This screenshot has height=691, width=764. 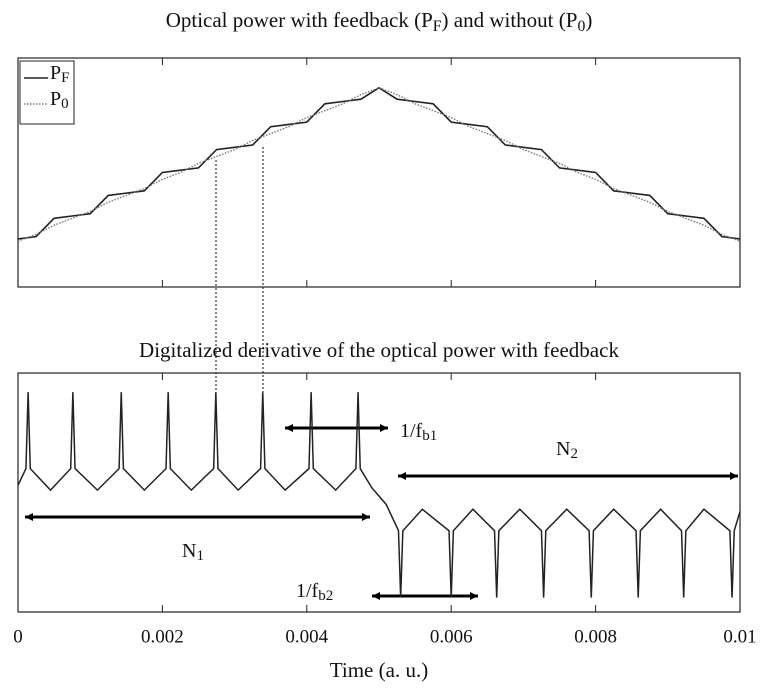 What do you see at coordinates (574, 454) in the screenshot?
I see `subscript: 2` at bounding box center [574, 454].